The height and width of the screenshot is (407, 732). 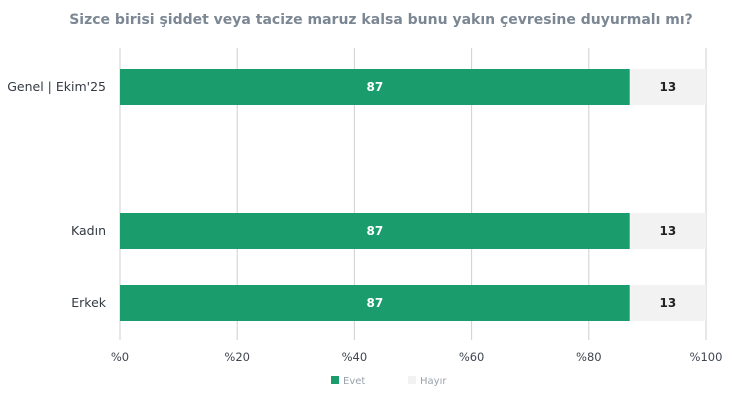 I want to click on x-tick-label: %60, so click(x=472, y=357).